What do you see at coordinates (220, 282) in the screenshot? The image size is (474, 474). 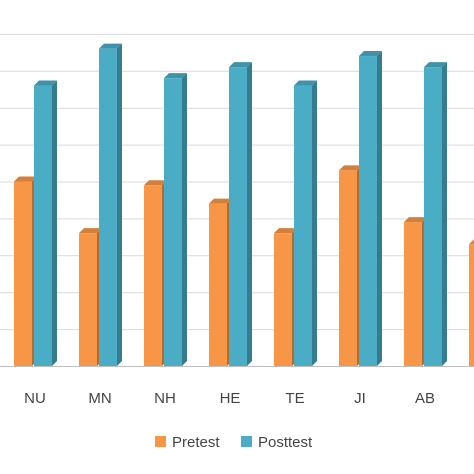 I see `bar-pretest-he` at bounding box center [220, 282].